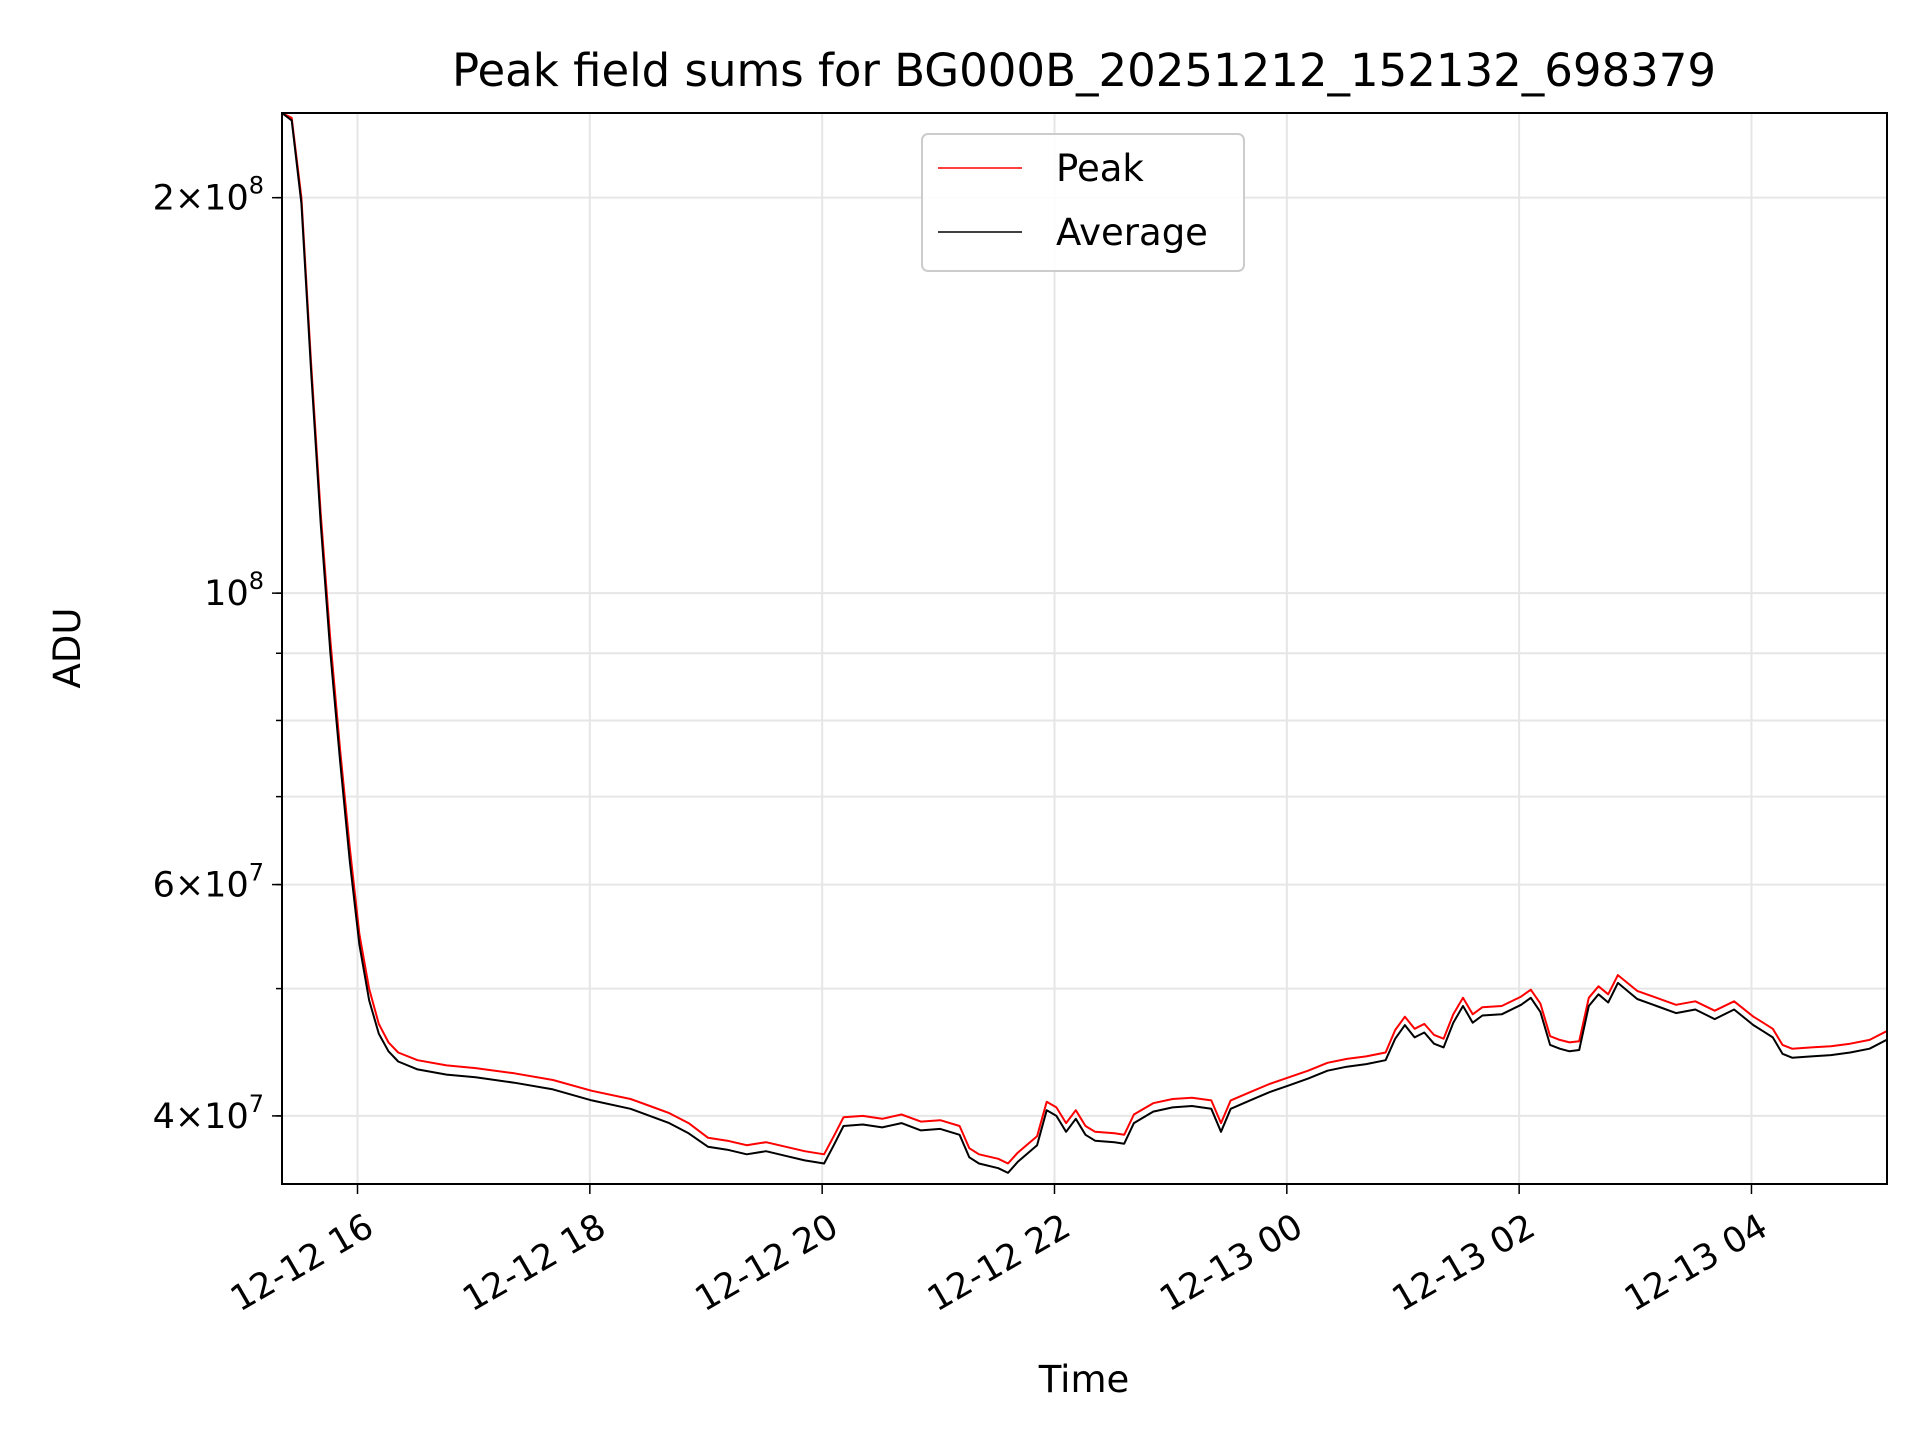 The height and width of the screenshot is (1440, 1920). What do you see at coordinates (1100, 168) in the screenshot?
I see `legend-label-peak: Peak` at bounding box center [1100, 168].